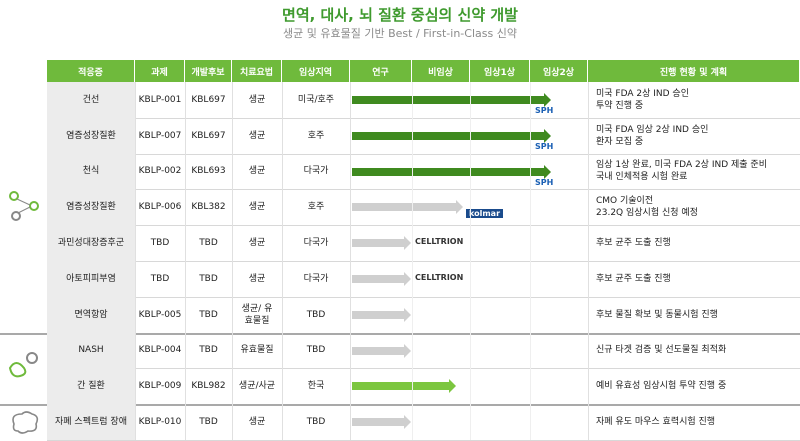  I want to click on status-line: 신규 타겟 검증 및 선도물질 최적화, so click(661, 350).